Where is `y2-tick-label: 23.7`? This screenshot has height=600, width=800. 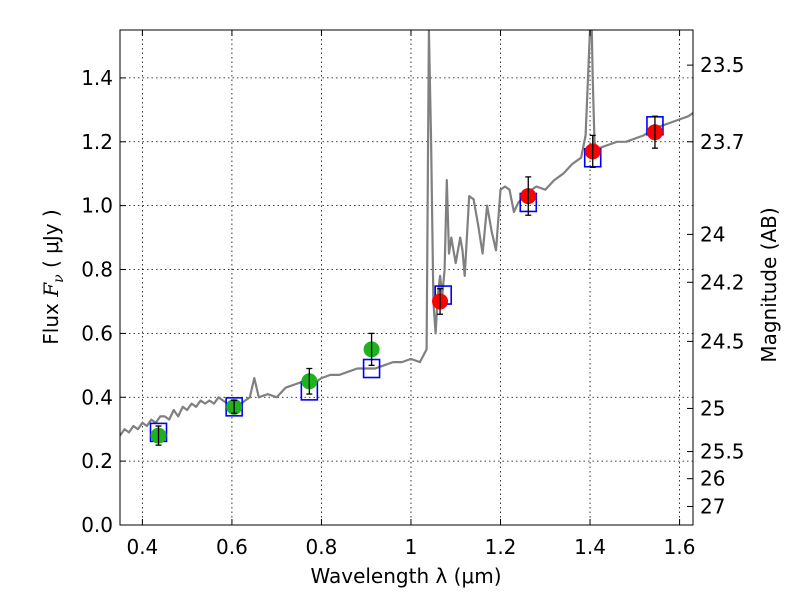
y2-tick-label: 23.7 is located at coordinates (722, 142).